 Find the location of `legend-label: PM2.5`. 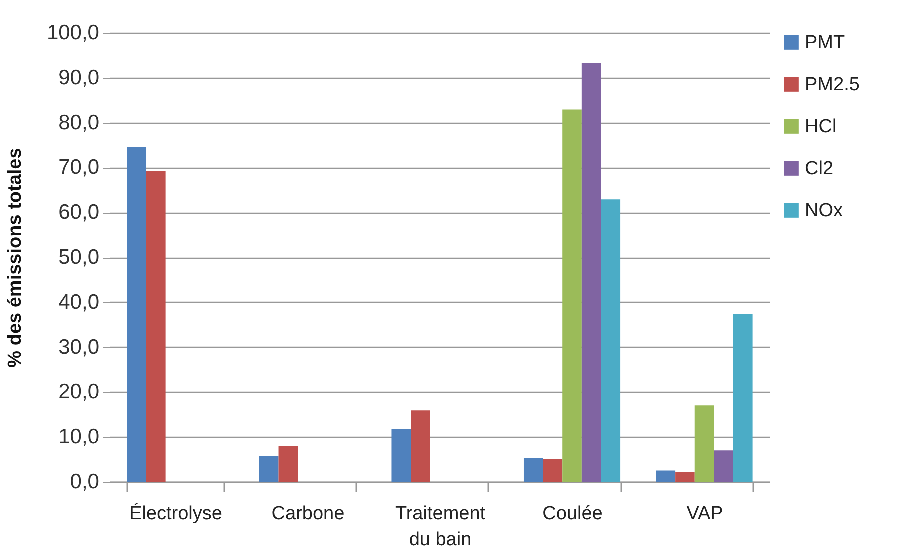

legend-label: PM2.5 is located at coordinates (832, 85).